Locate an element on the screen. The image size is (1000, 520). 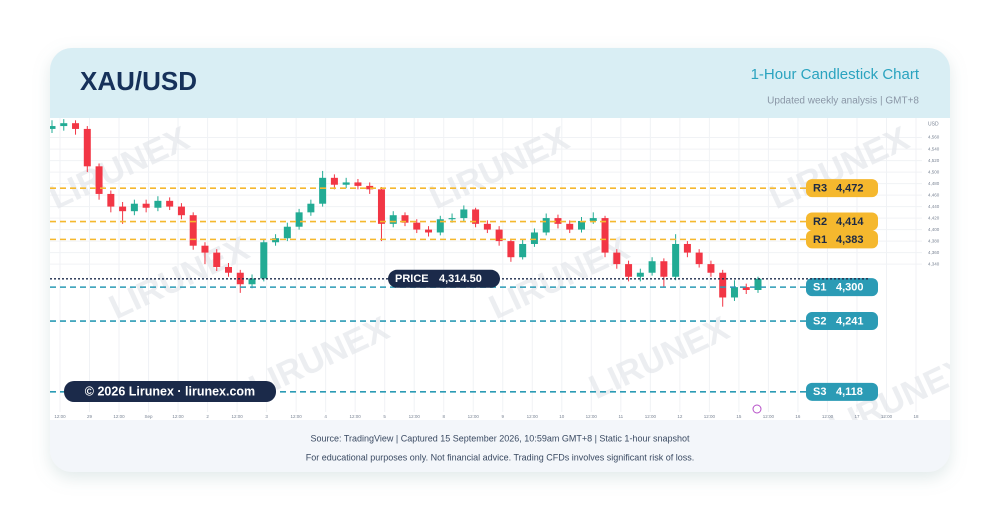
x-tick-label: 4 is located at coordinates (325, 416).